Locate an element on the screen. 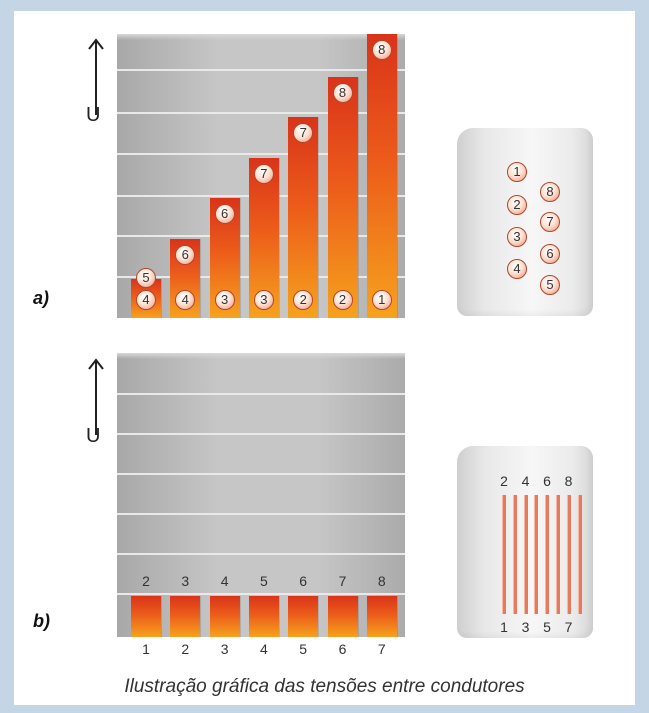 The height and width of the screenshot is (713, 649). bar-b-category-label: 3 is located at coordinates (224, 649).